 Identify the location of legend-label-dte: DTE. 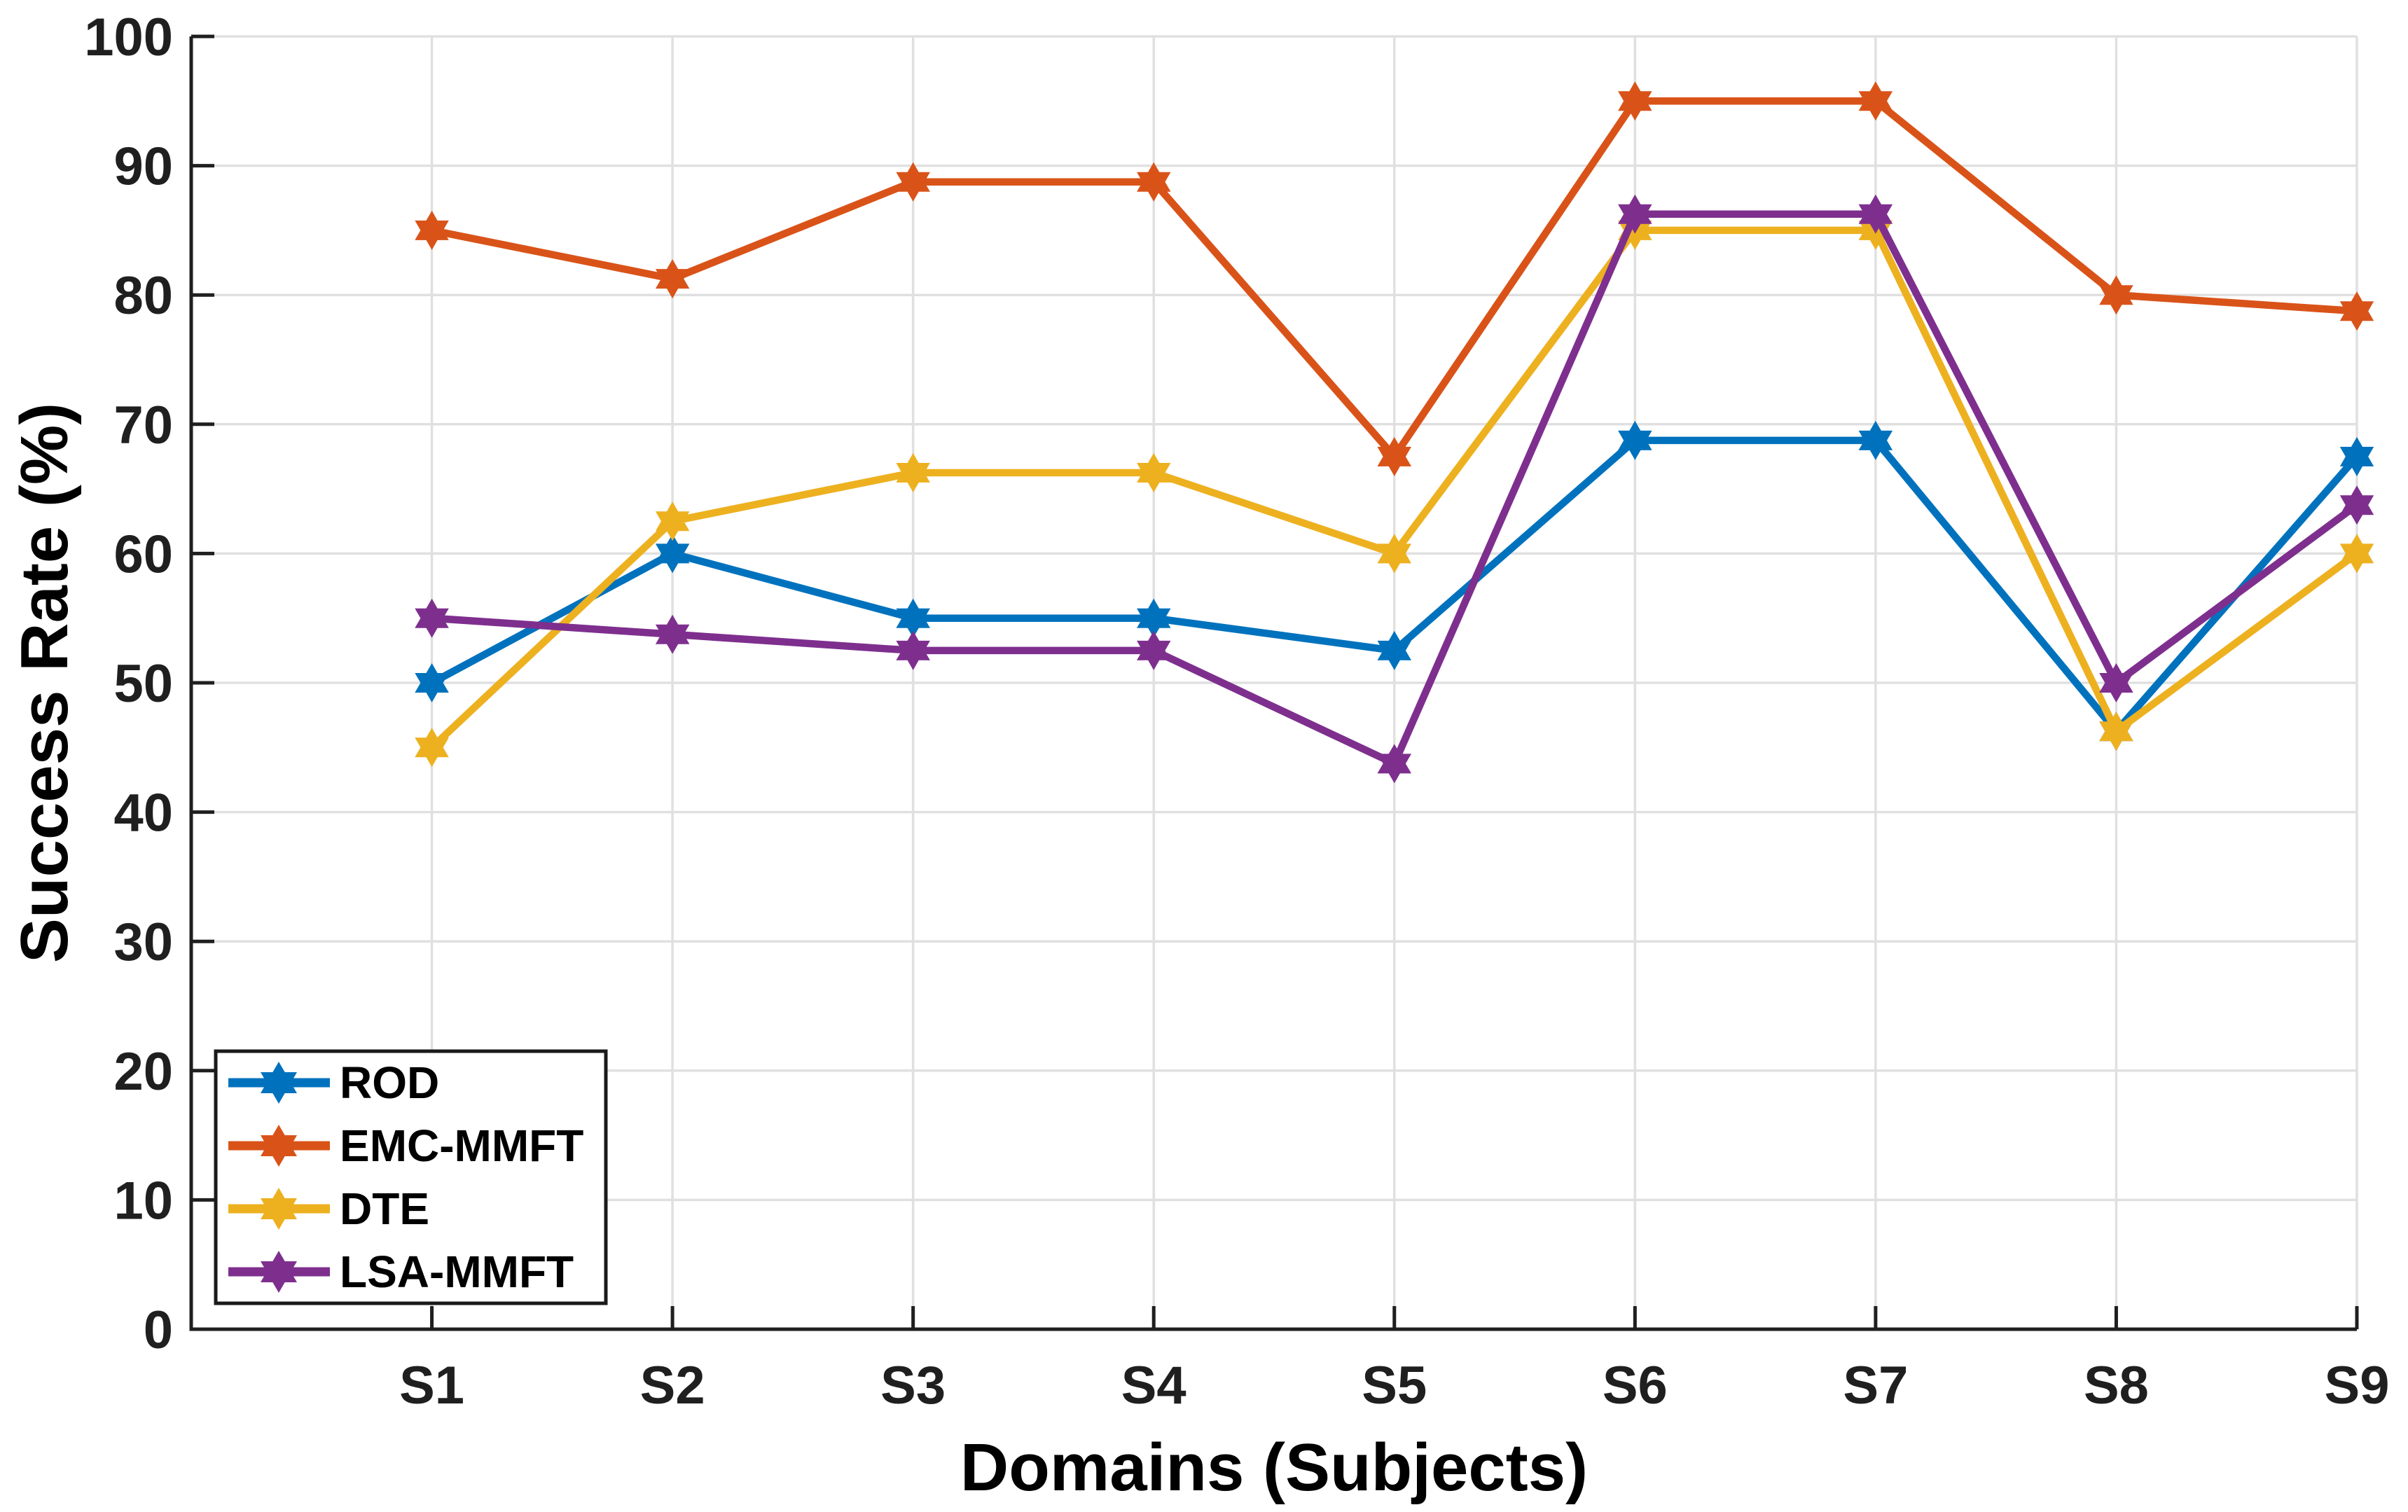
(384, 1209).